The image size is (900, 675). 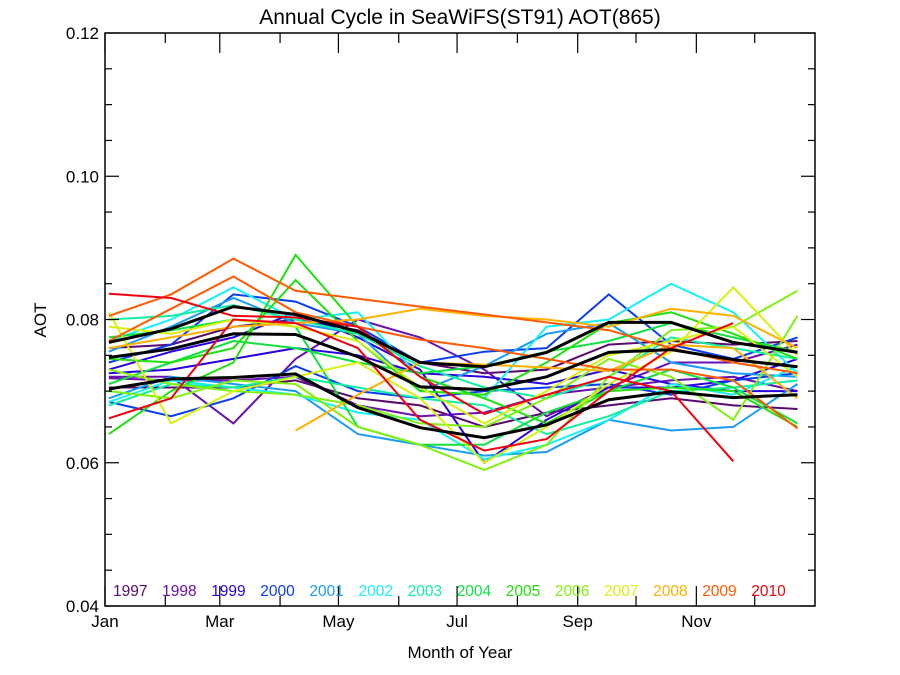 I want to click on y-tick-label: 0.06, so click(x=82, y=463).